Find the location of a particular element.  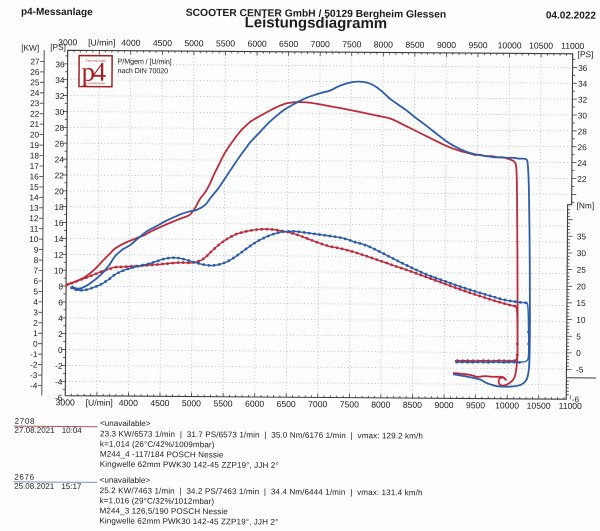

svg-text: 6000 is located at coordinates (257, 44).